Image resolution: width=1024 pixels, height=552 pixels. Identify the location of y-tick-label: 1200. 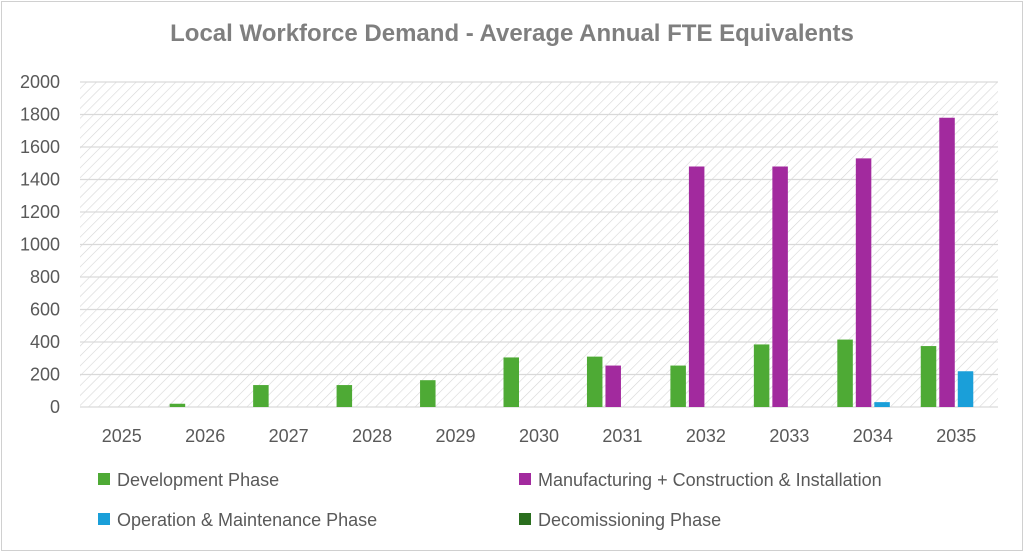
(40, 212).